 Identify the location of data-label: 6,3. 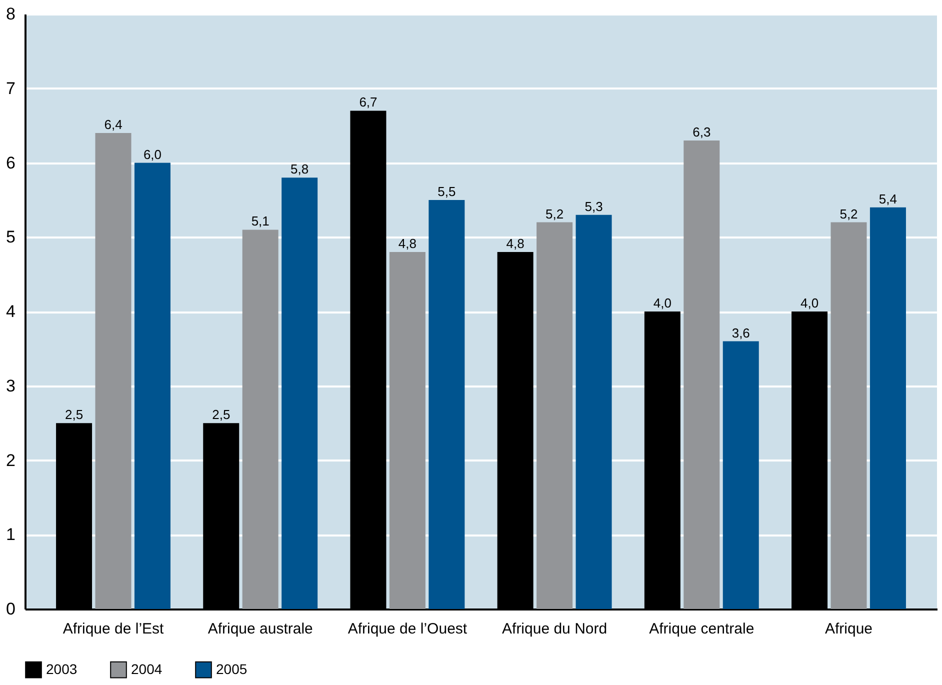
(701, 132).